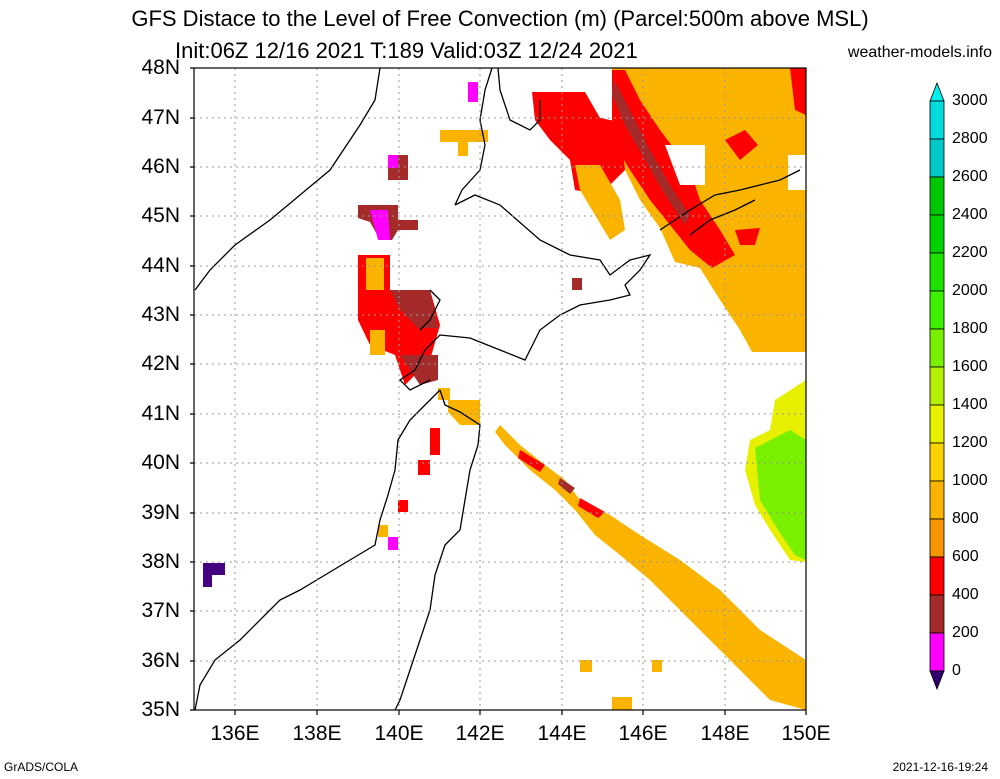  What do you see at coordinates (317, 733) in the screenshot?
I see `lon-label: 138E` at bounding box center [317, 733].